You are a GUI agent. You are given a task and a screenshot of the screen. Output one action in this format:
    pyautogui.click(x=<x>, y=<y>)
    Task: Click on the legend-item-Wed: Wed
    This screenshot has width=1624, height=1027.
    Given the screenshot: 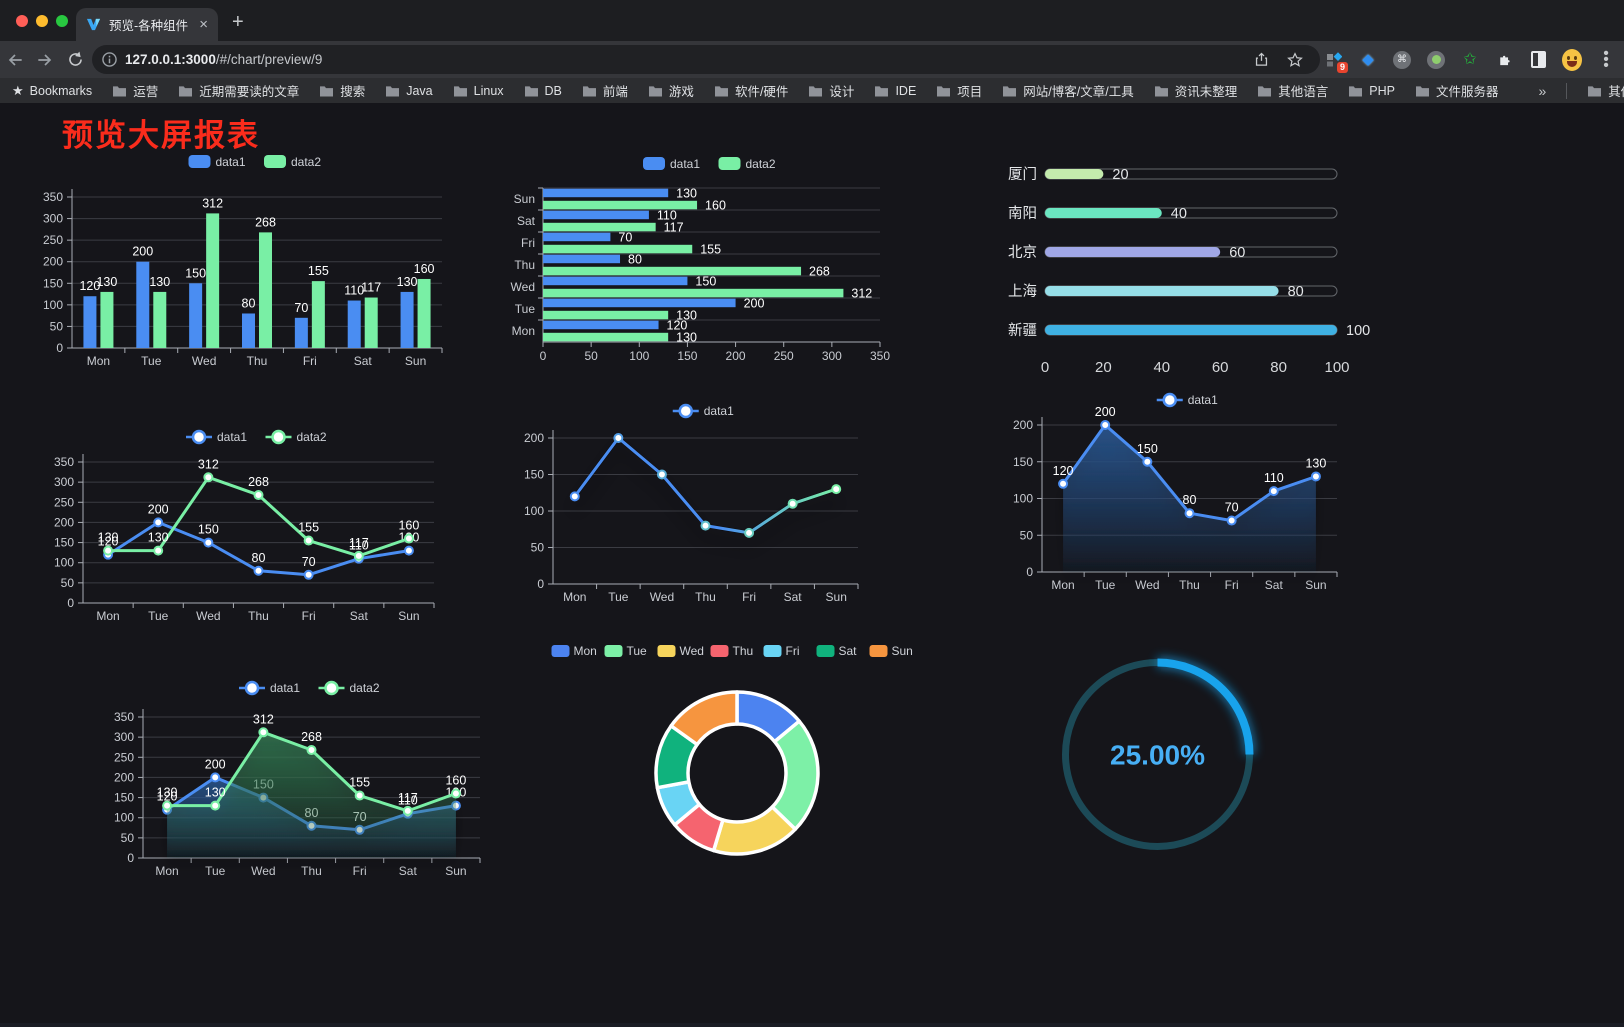 What is the action you would take?
    pyautogui.click(x=680, y=651)
    